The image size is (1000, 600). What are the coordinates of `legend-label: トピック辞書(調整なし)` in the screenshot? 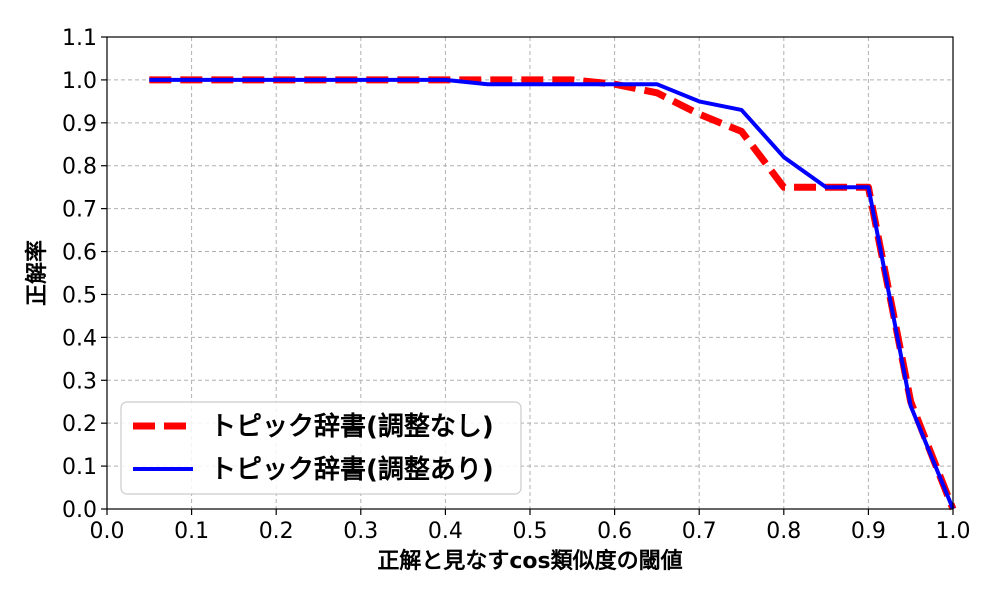 It's located at (352, 426).